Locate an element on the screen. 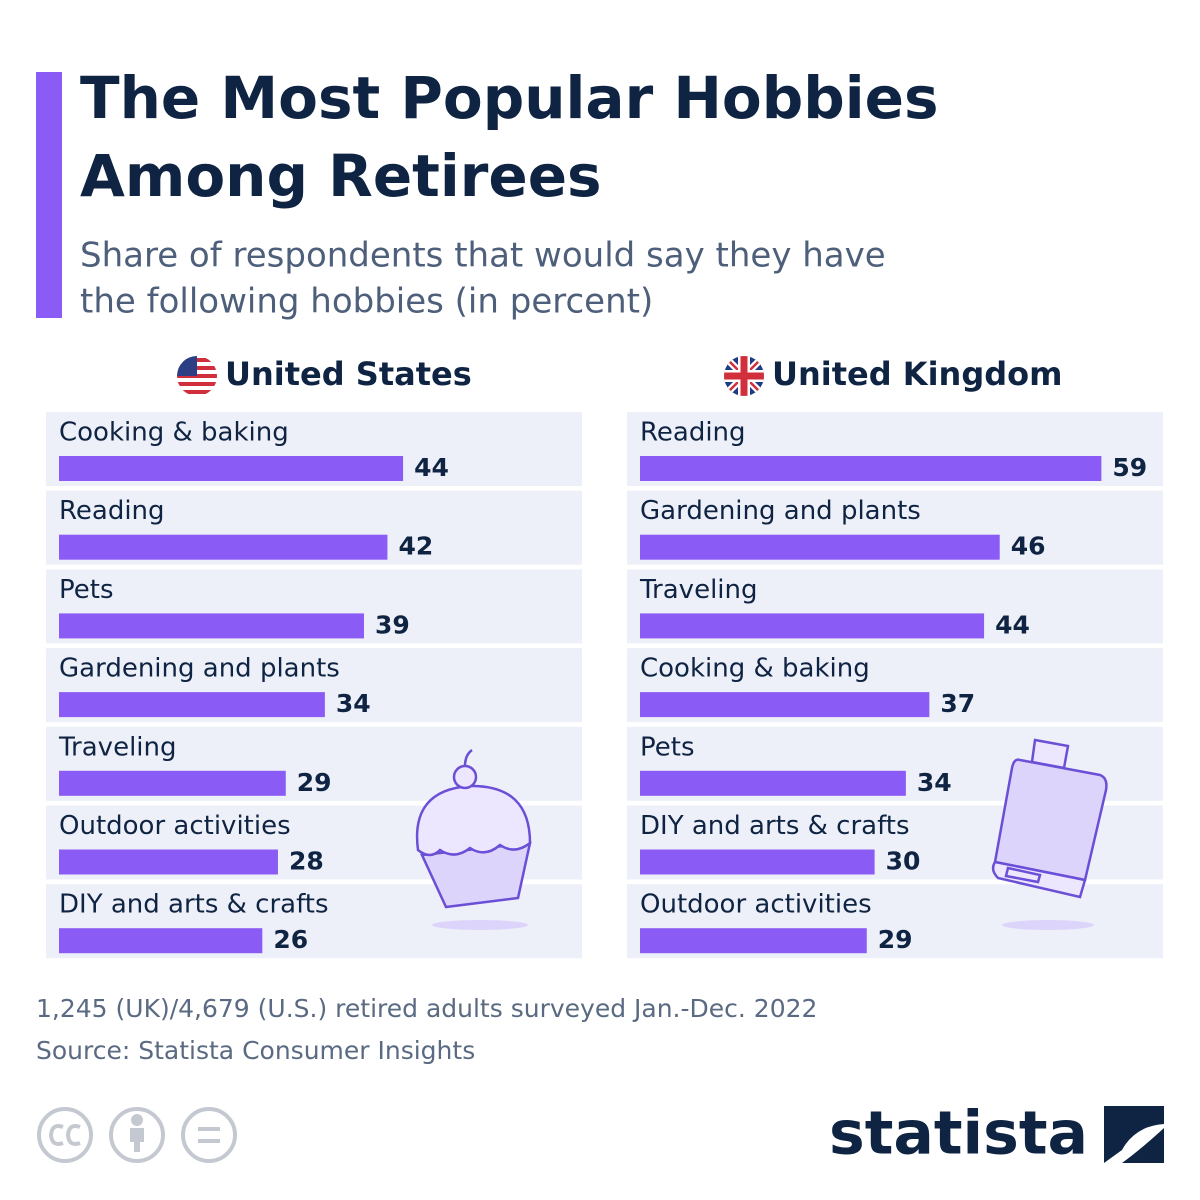  value-label: 59 is located at coordinates (1129, 467).